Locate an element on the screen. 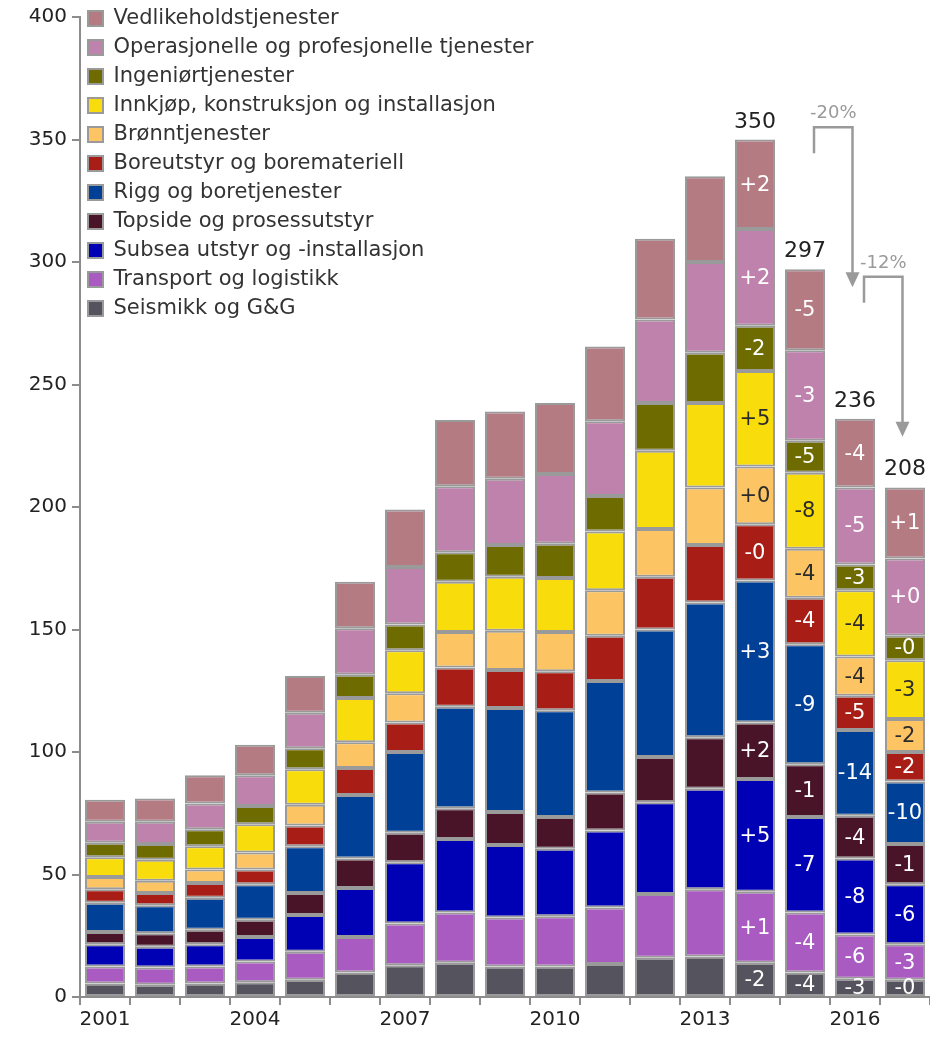 Image resolution: width=930 pixels, height=1039 pixels. annotation: -20% is located at coordinates (833, 112).